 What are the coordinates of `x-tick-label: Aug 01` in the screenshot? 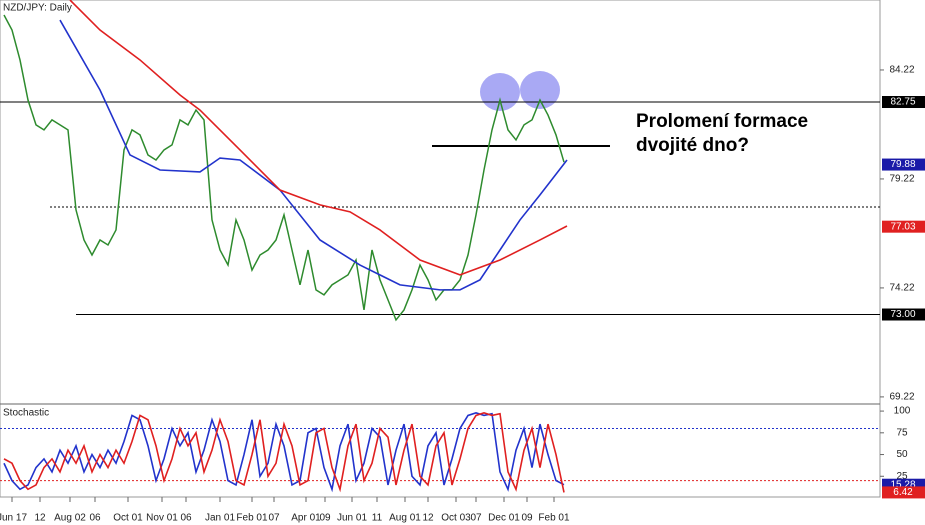 It's located at (405, 518).